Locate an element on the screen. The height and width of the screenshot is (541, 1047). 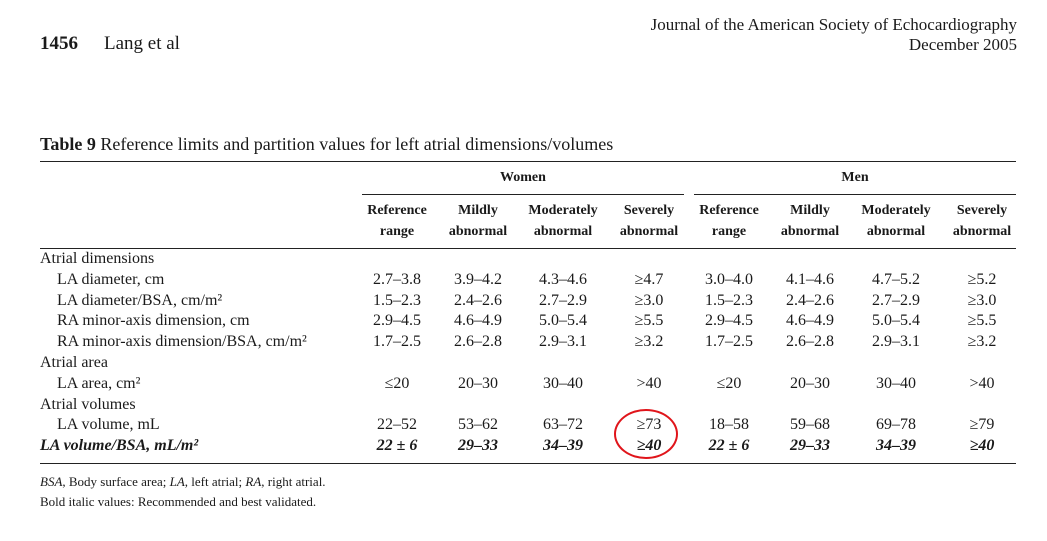
table-cell: >40 is located at coordinates (982, 383).